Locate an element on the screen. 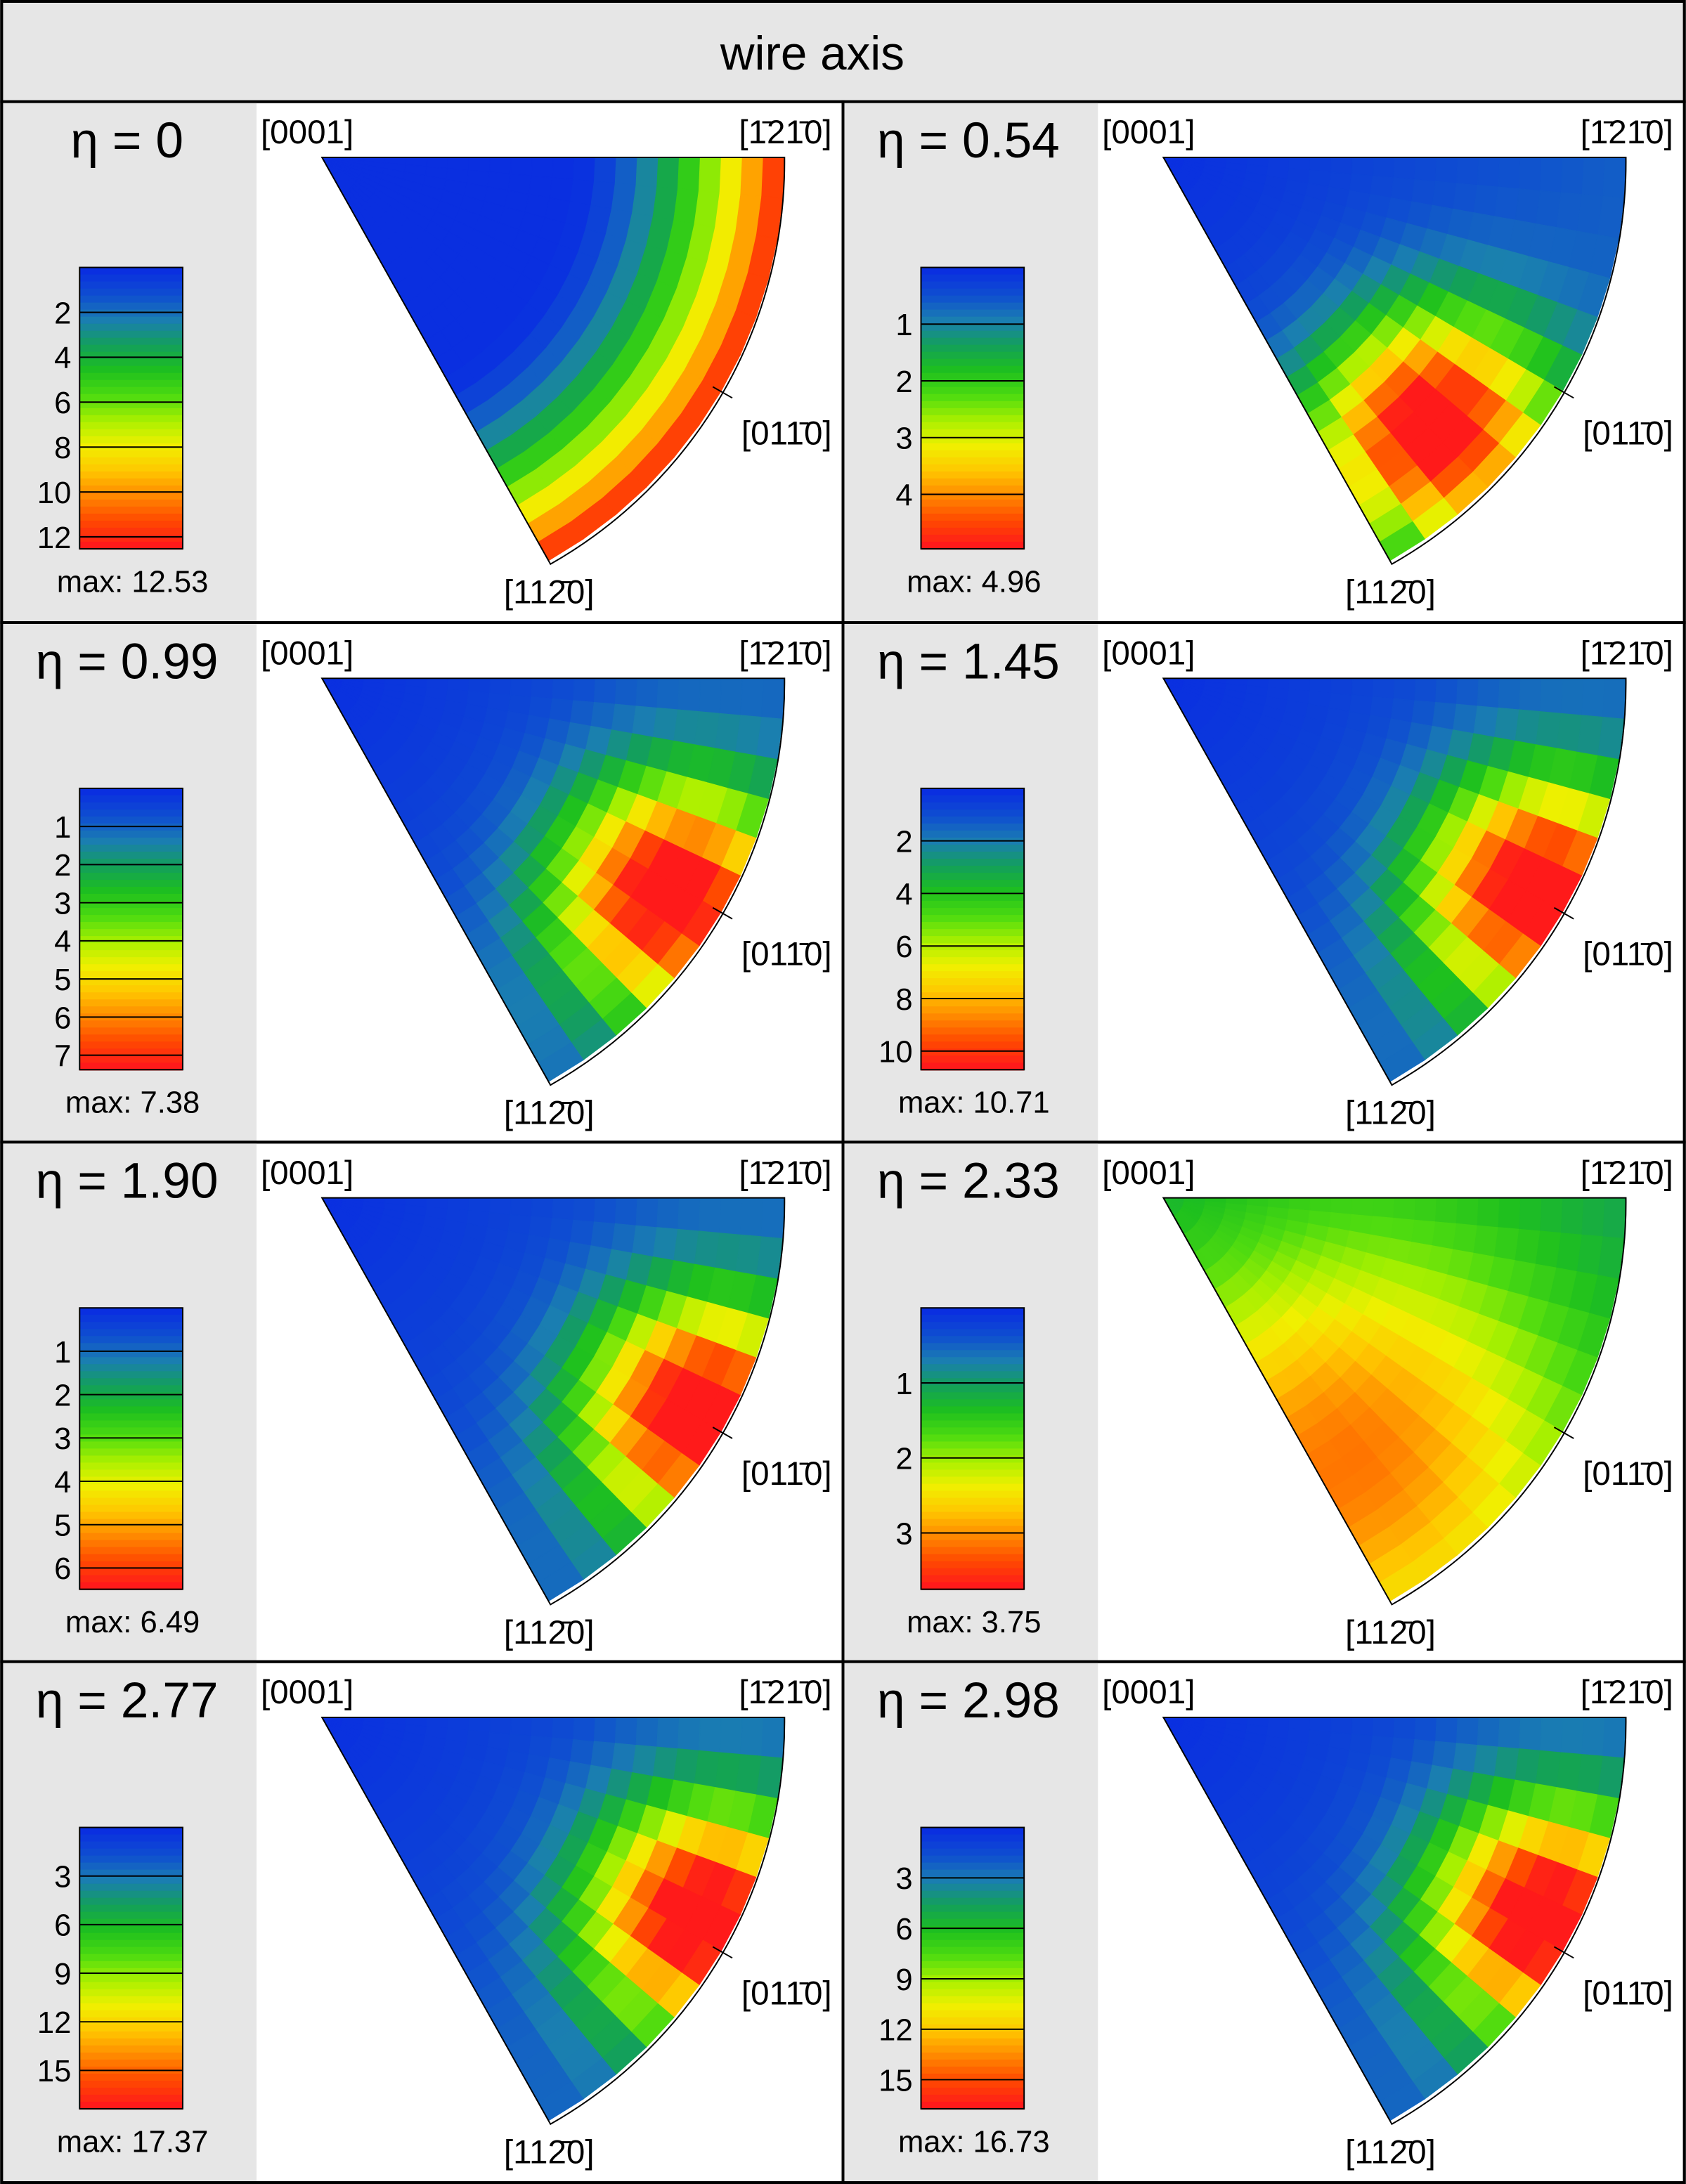  colorbar-frame is located at coordinates (972, 929).